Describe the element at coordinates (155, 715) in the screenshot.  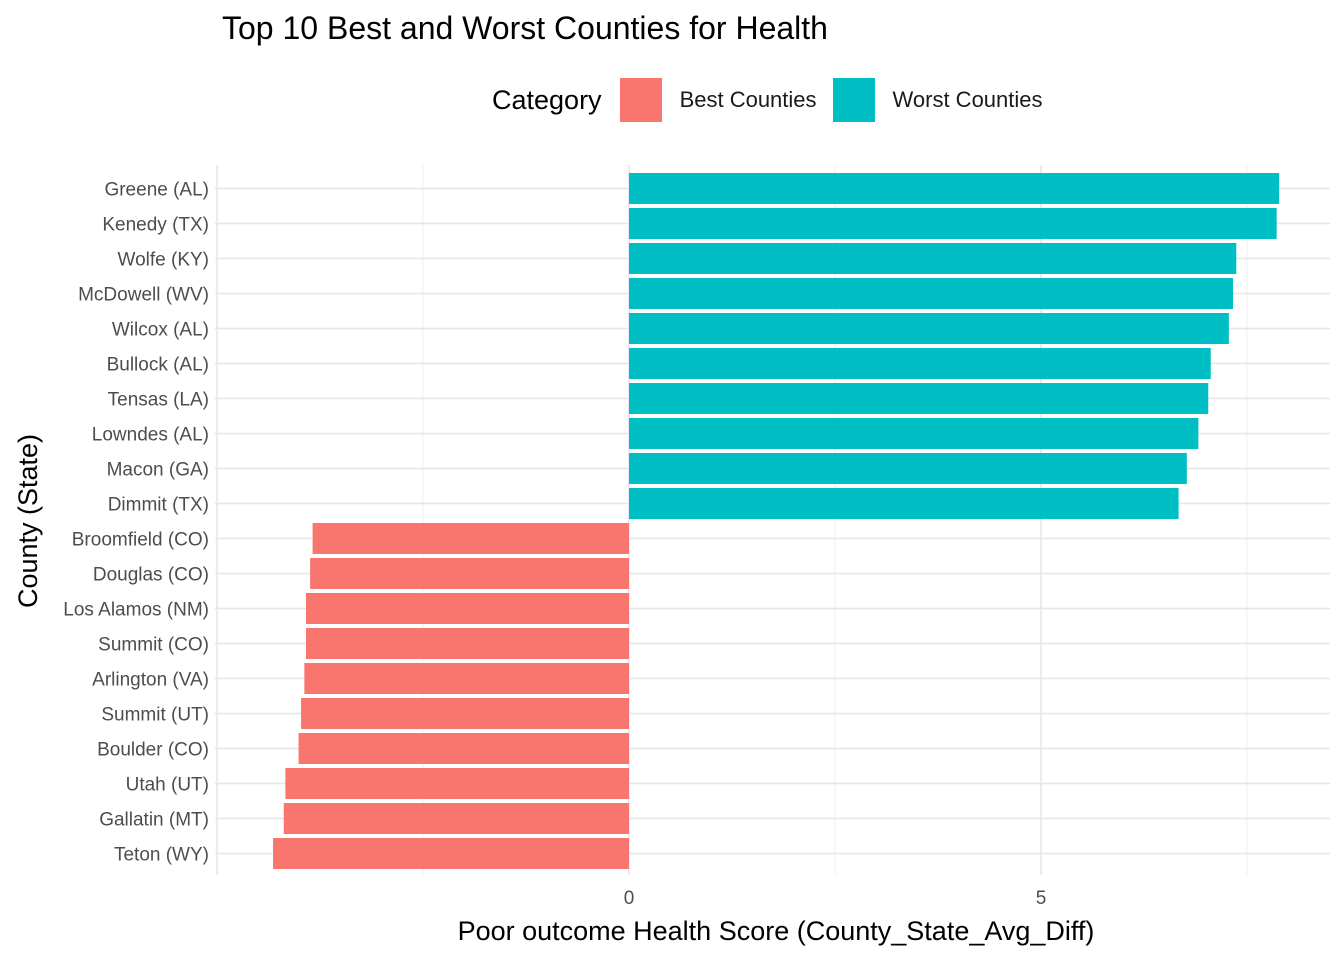
I see `y-tick-label: Summit (UT)` at that location.